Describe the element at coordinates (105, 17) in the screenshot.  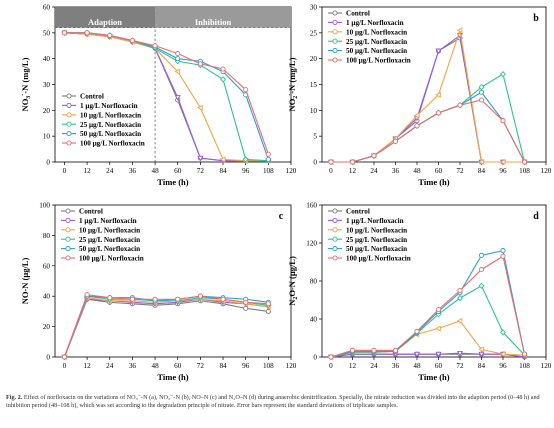
I see `region-band-adaption` at that location.